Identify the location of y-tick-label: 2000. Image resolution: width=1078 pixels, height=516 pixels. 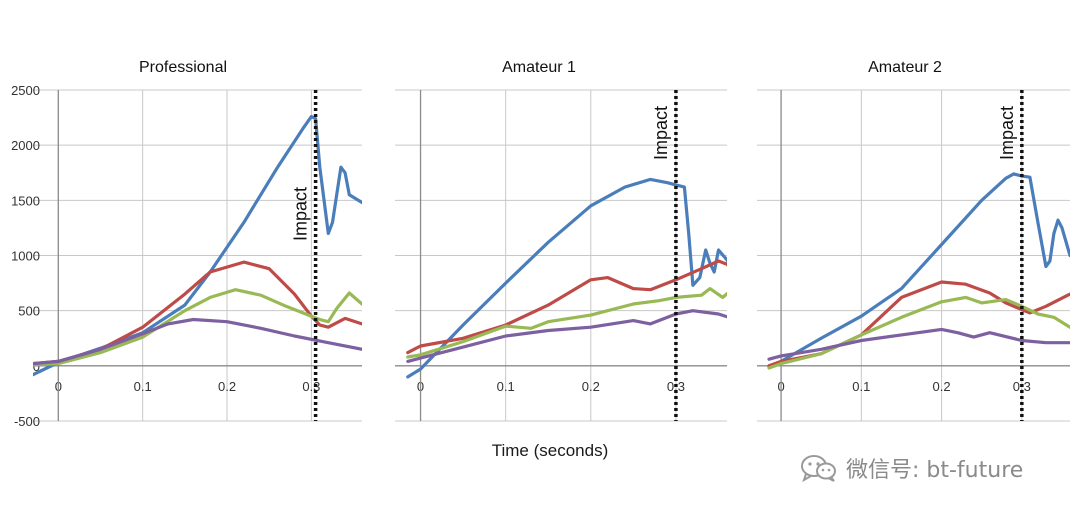
(25, 145).